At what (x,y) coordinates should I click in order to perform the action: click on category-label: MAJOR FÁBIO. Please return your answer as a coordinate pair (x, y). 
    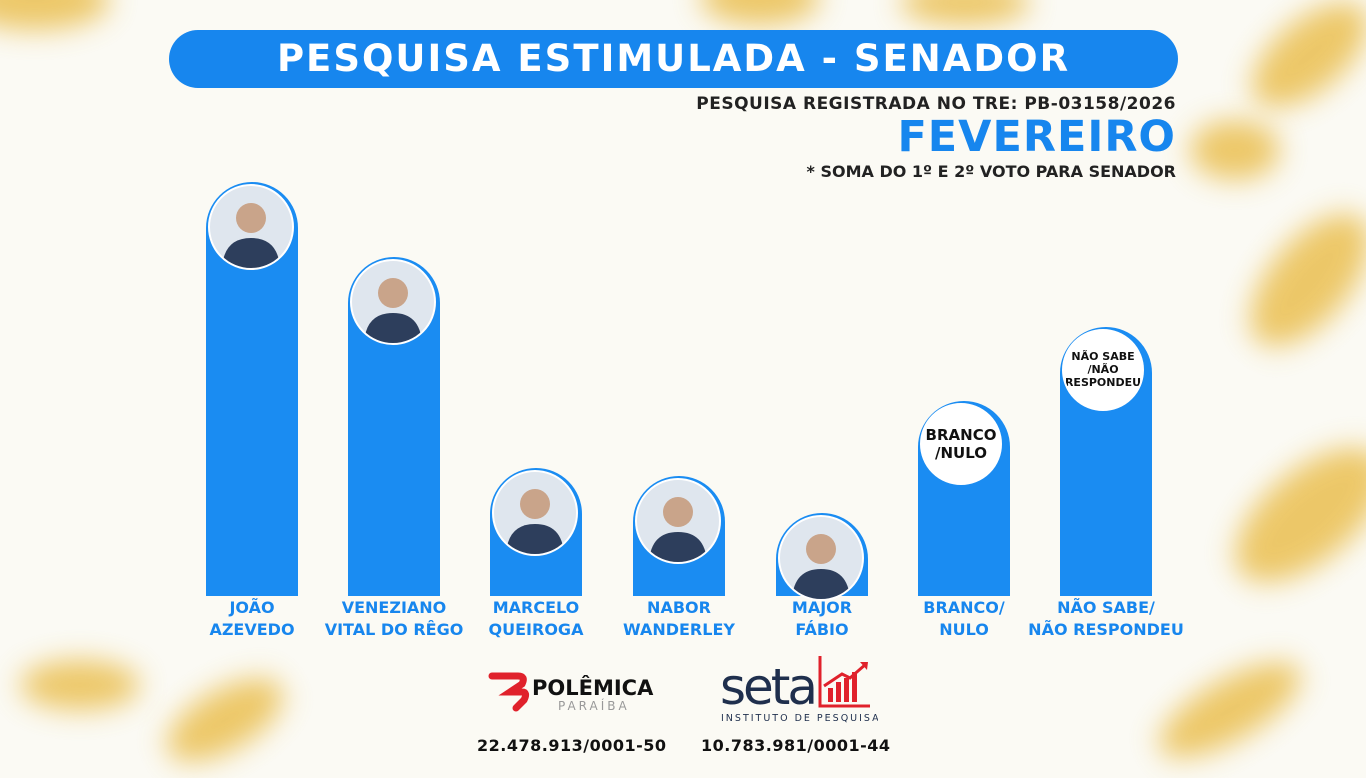
    Looking at the image, I should click on (822, 619).